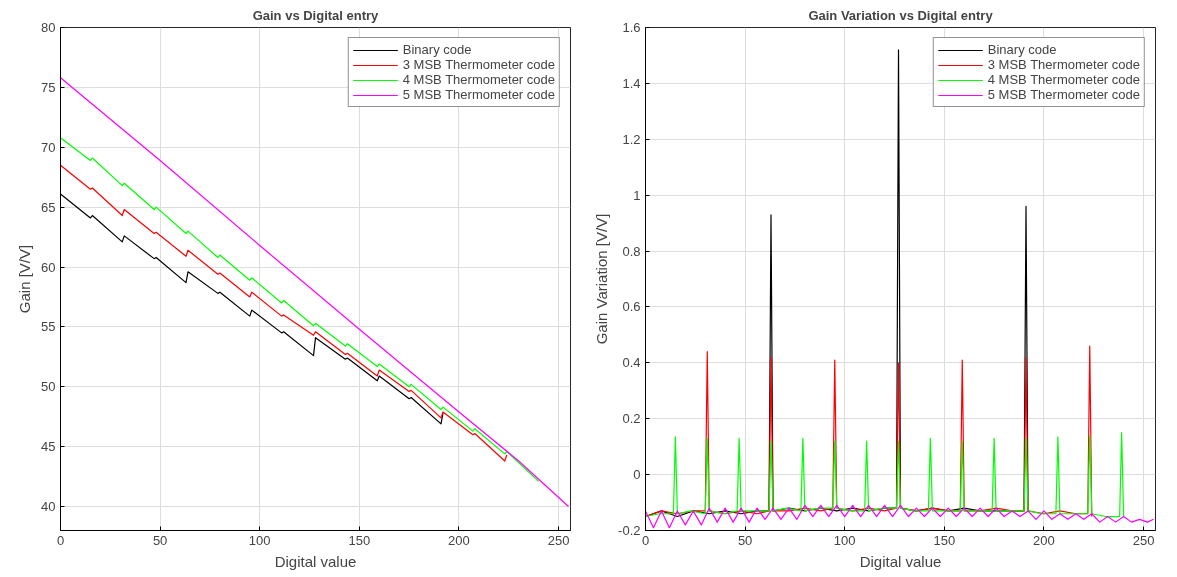  Describe the element at coordinates (48, 327) in the screenshot. I see `y-tick-label: 55` at that location.